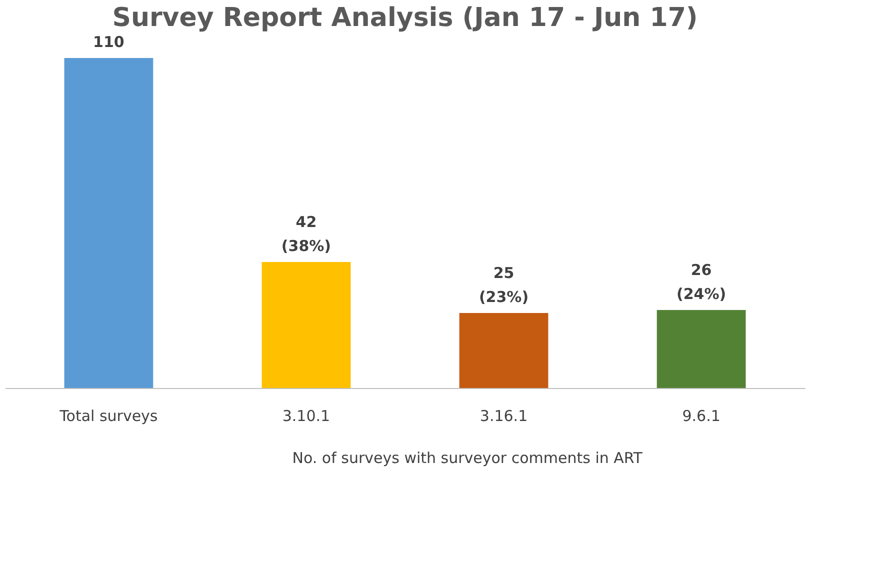 This screenshot has height=572, width=893. Describe the element at coordinates (108, 416) in the screenshot. I see `x-tick-label: Total surveys` at that location.